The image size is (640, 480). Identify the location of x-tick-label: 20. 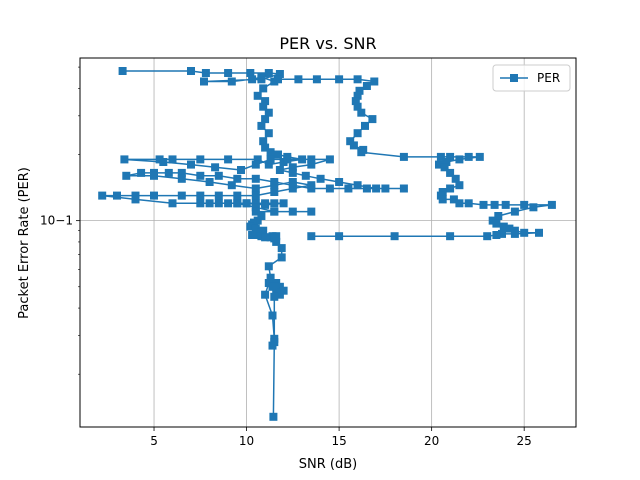
(431, 441).